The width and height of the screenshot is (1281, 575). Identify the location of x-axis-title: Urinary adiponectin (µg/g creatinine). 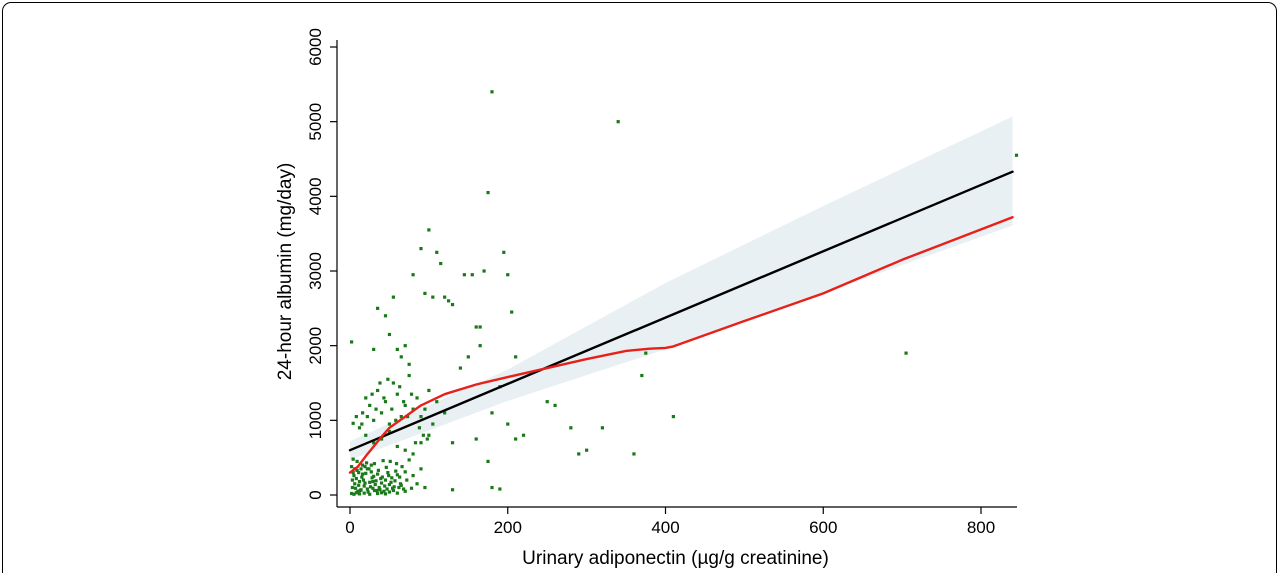
(675, 558).